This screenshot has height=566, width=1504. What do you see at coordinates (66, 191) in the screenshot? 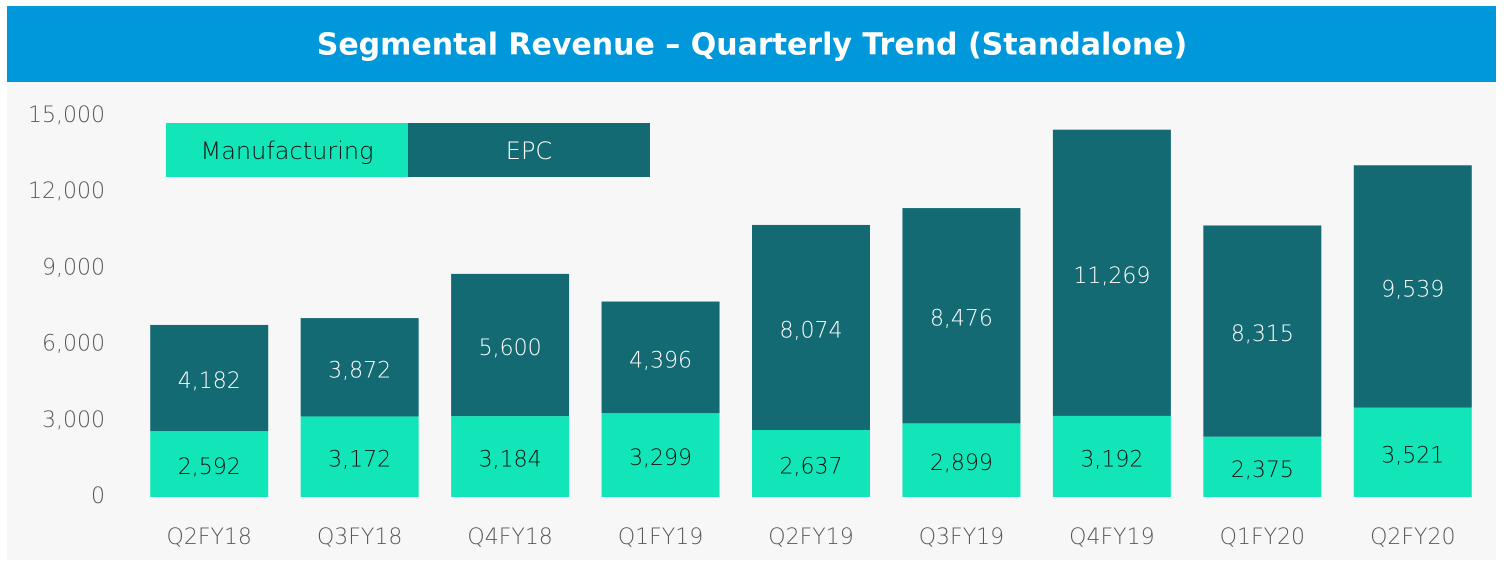
I see `y-tick-label: 12,000` at bounding box center [66, 191].